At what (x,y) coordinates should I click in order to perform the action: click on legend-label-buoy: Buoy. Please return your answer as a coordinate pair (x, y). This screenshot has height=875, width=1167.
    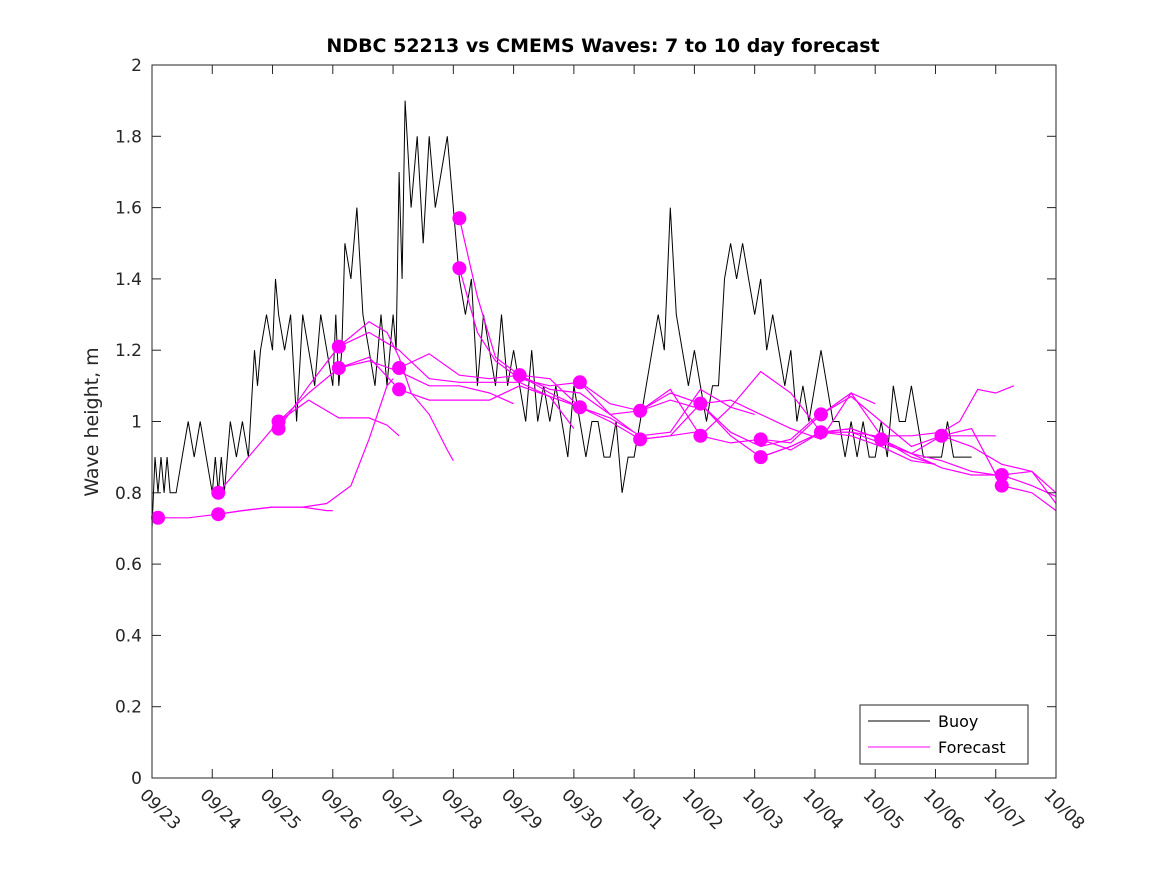
    Looking at the image, I should click on (958, 721).